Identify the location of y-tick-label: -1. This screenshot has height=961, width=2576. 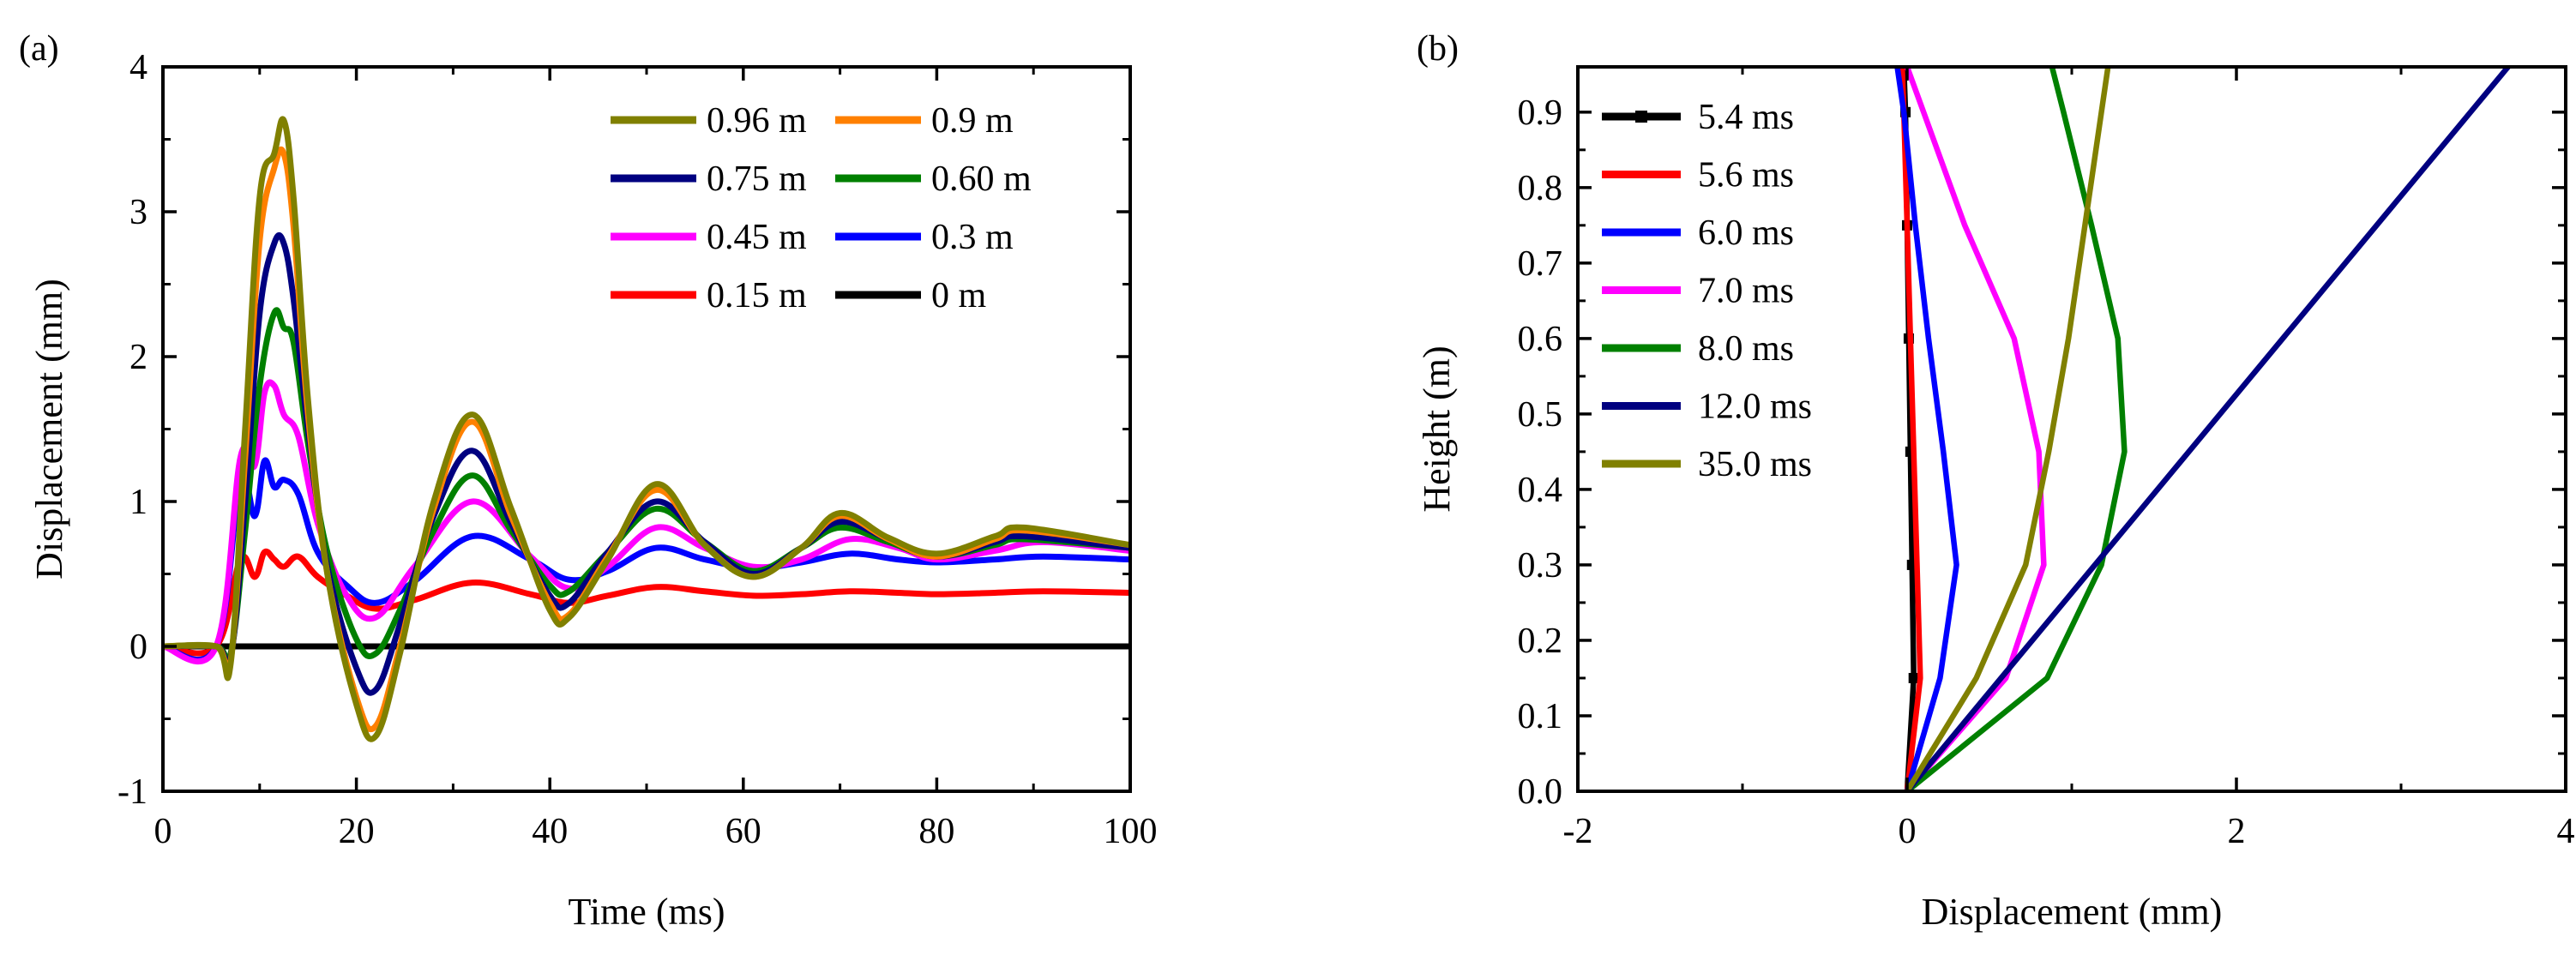
(132, 792).